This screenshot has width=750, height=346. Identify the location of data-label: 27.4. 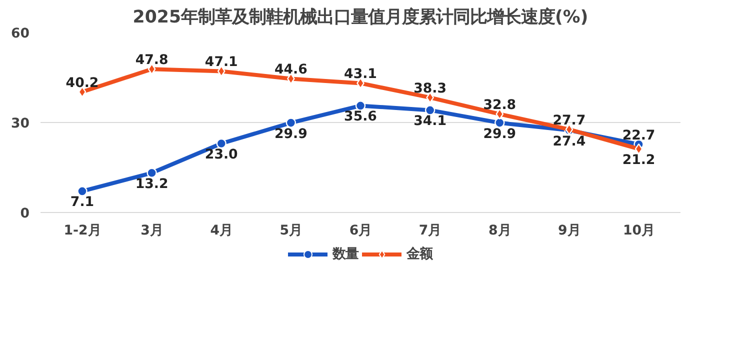
(569, 142).